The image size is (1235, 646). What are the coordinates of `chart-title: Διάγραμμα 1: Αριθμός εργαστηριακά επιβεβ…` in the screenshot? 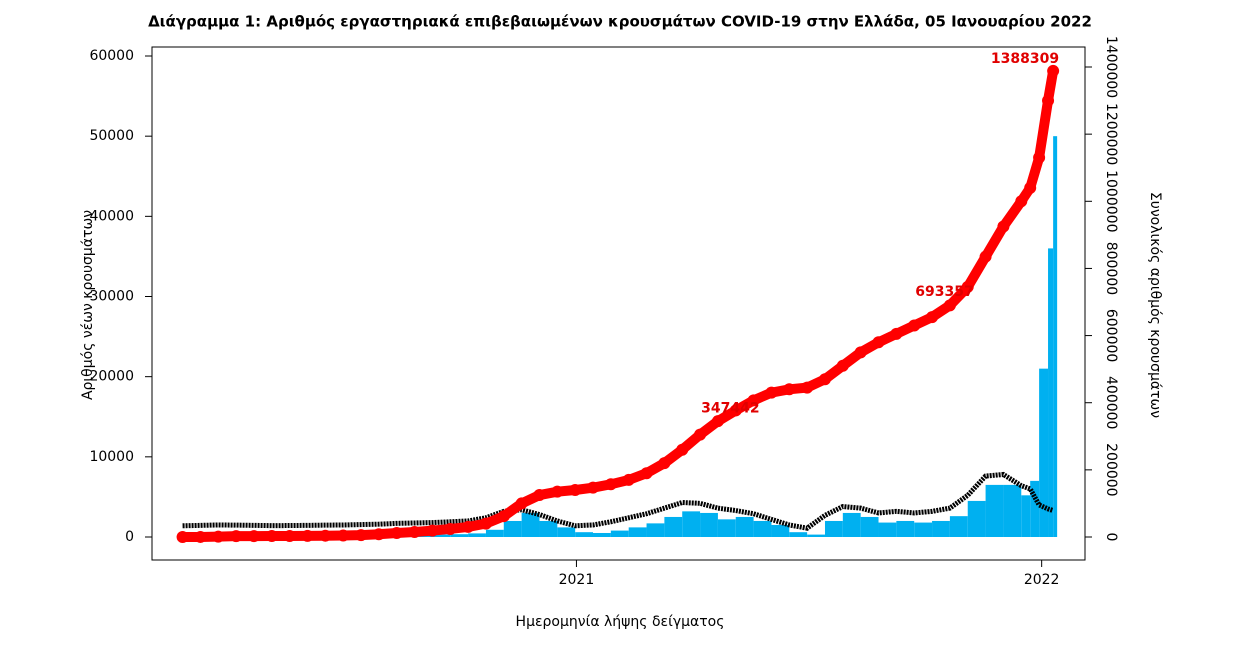 It's located at (620, 22).